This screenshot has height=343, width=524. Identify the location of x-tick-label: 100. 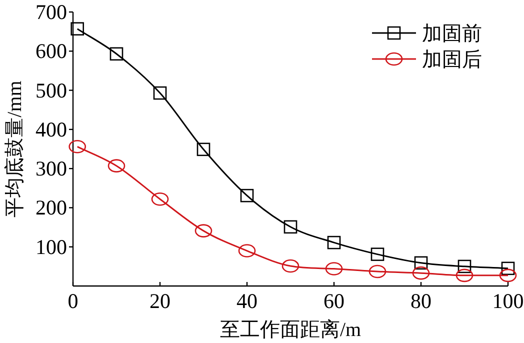
(508, 301).